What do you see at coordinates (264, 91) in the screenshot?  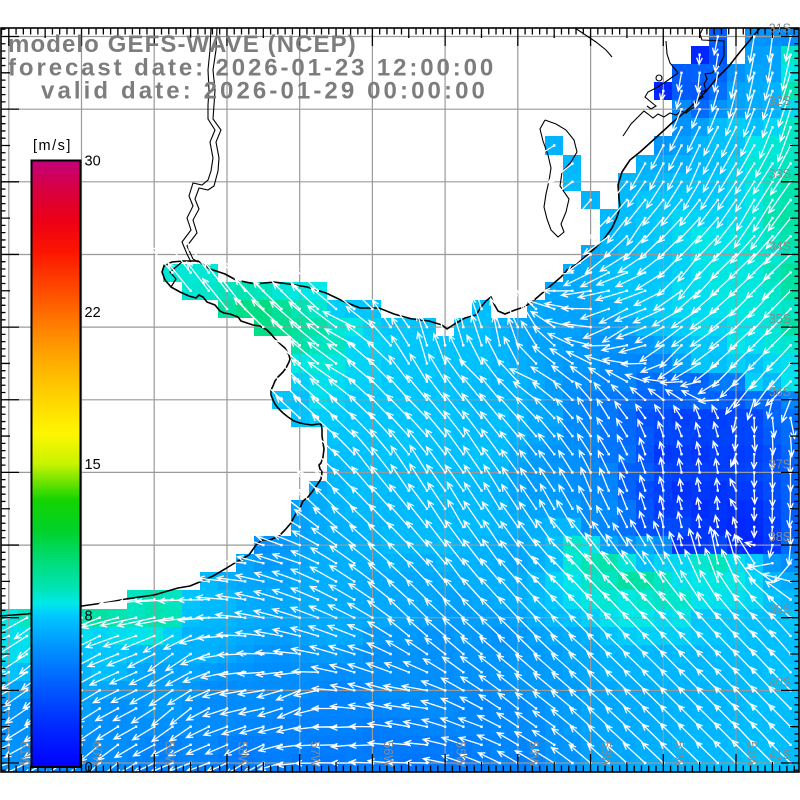 I see `svg-text:valid date: 2026-01-29 00:00:0: valid date: 2026-01-29 00:00:00` at bounding box center [264, 91].